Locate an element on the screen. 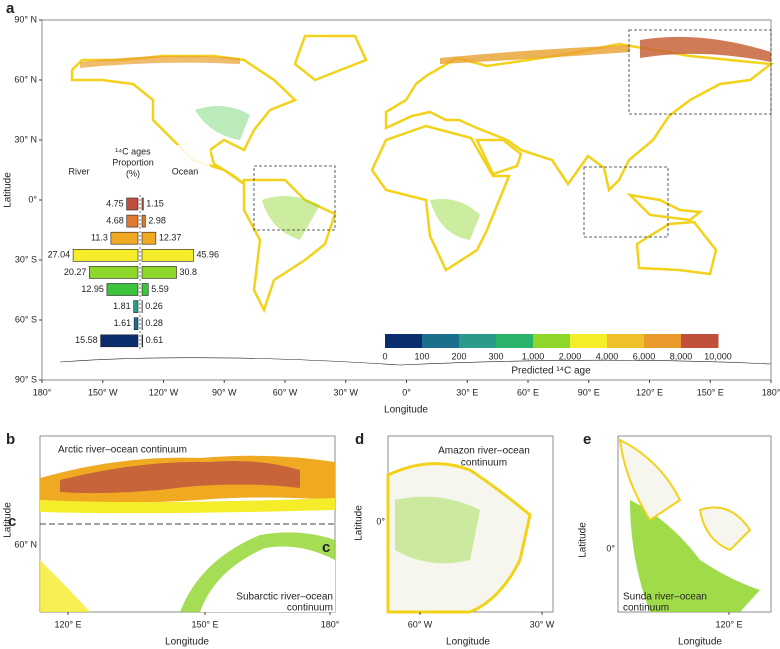  panel-title: continuum is located at coordinates (484, 463).